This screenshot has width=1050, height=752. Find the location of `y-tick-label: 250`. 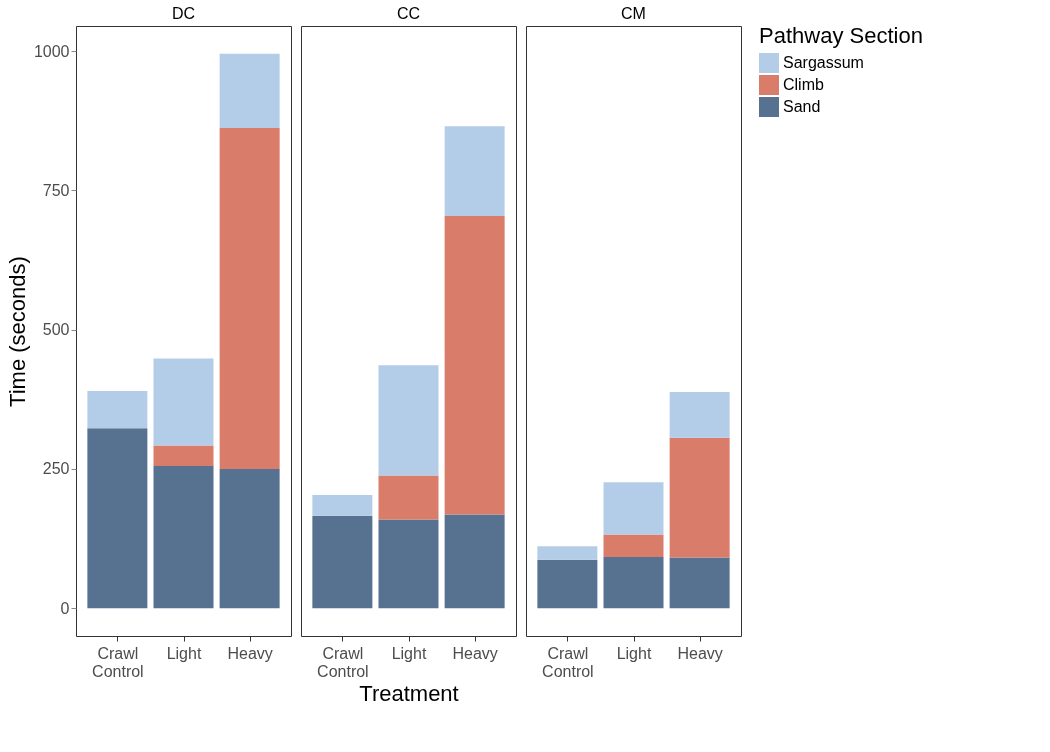

y-tick-label: 250 is located at coordinates (56, 469).